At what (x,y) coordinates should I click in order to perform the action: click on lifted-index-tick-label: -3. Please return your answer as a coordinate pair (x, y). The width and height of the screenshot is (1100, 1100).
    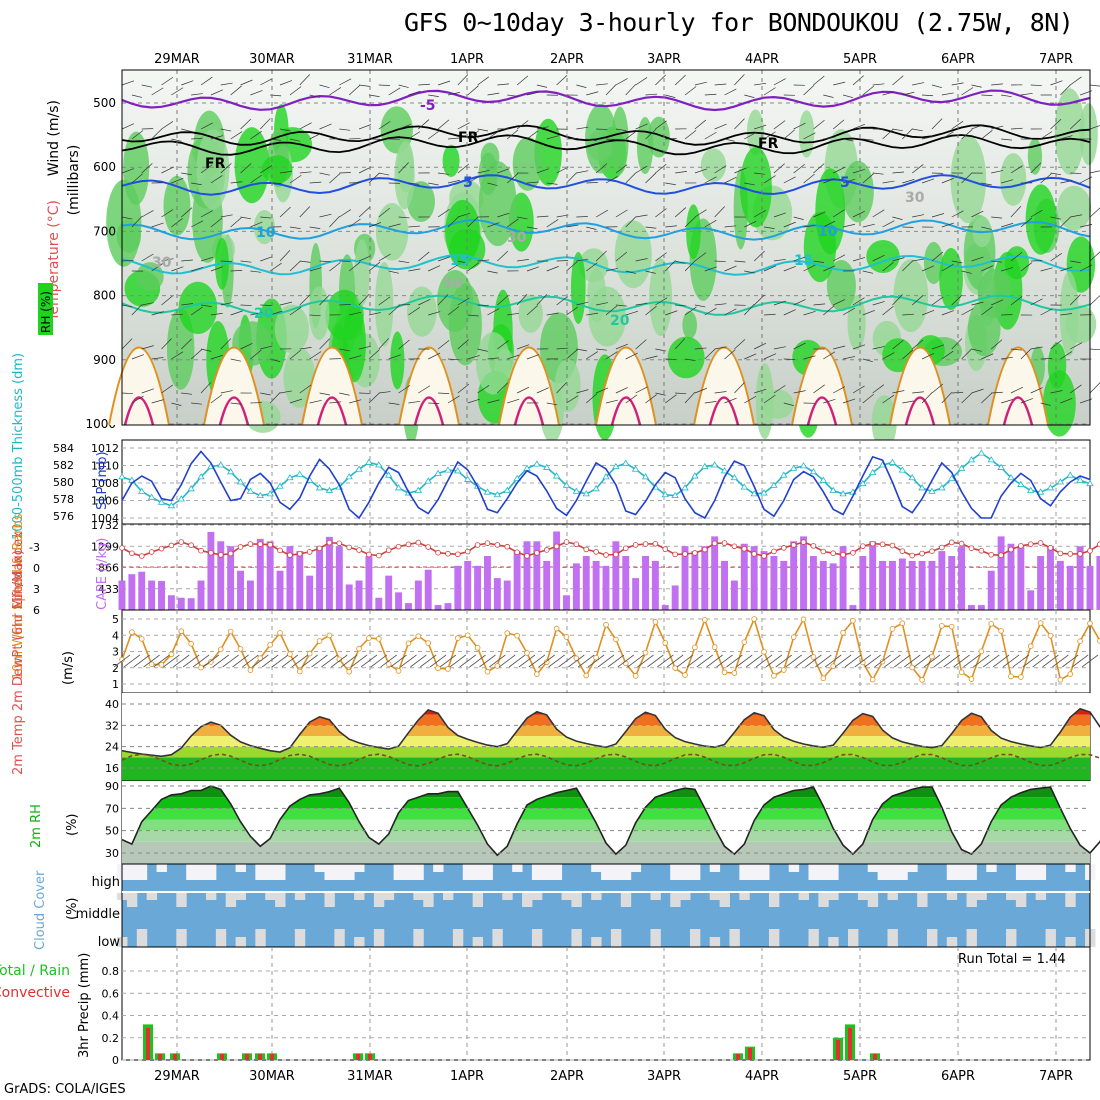
    Looking at the image, I should click on (34, 547).